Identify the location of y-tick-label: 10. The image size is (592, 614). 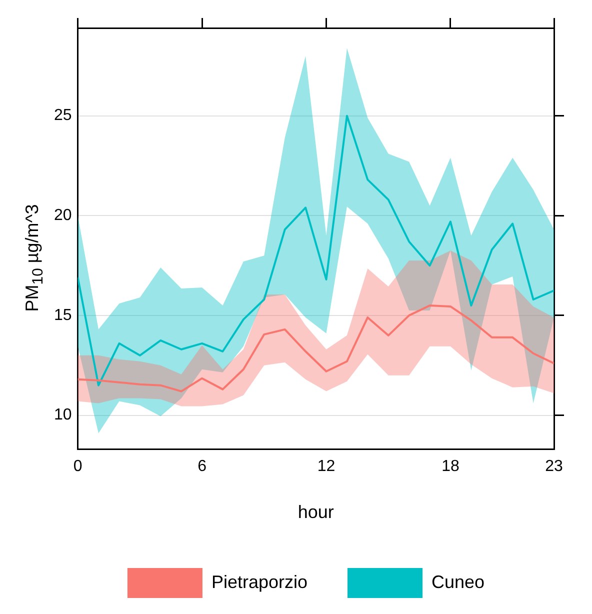
(63, 415).